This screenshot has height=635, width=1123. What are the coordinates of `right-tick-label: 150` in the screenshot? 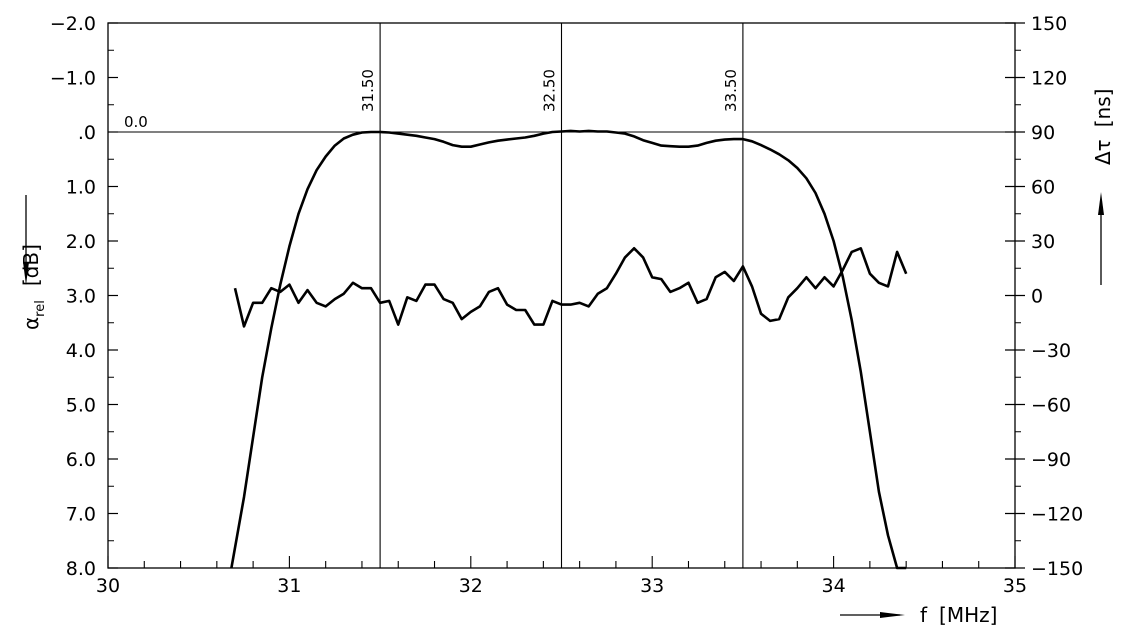 It's located at (1049, 24).